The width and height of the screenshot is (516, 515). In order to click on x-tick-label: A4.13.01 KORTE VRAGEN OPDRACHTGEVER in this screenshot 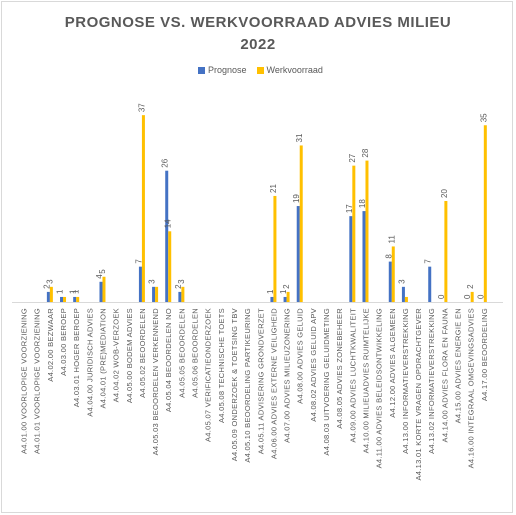, I will do `click(418, 394)`.